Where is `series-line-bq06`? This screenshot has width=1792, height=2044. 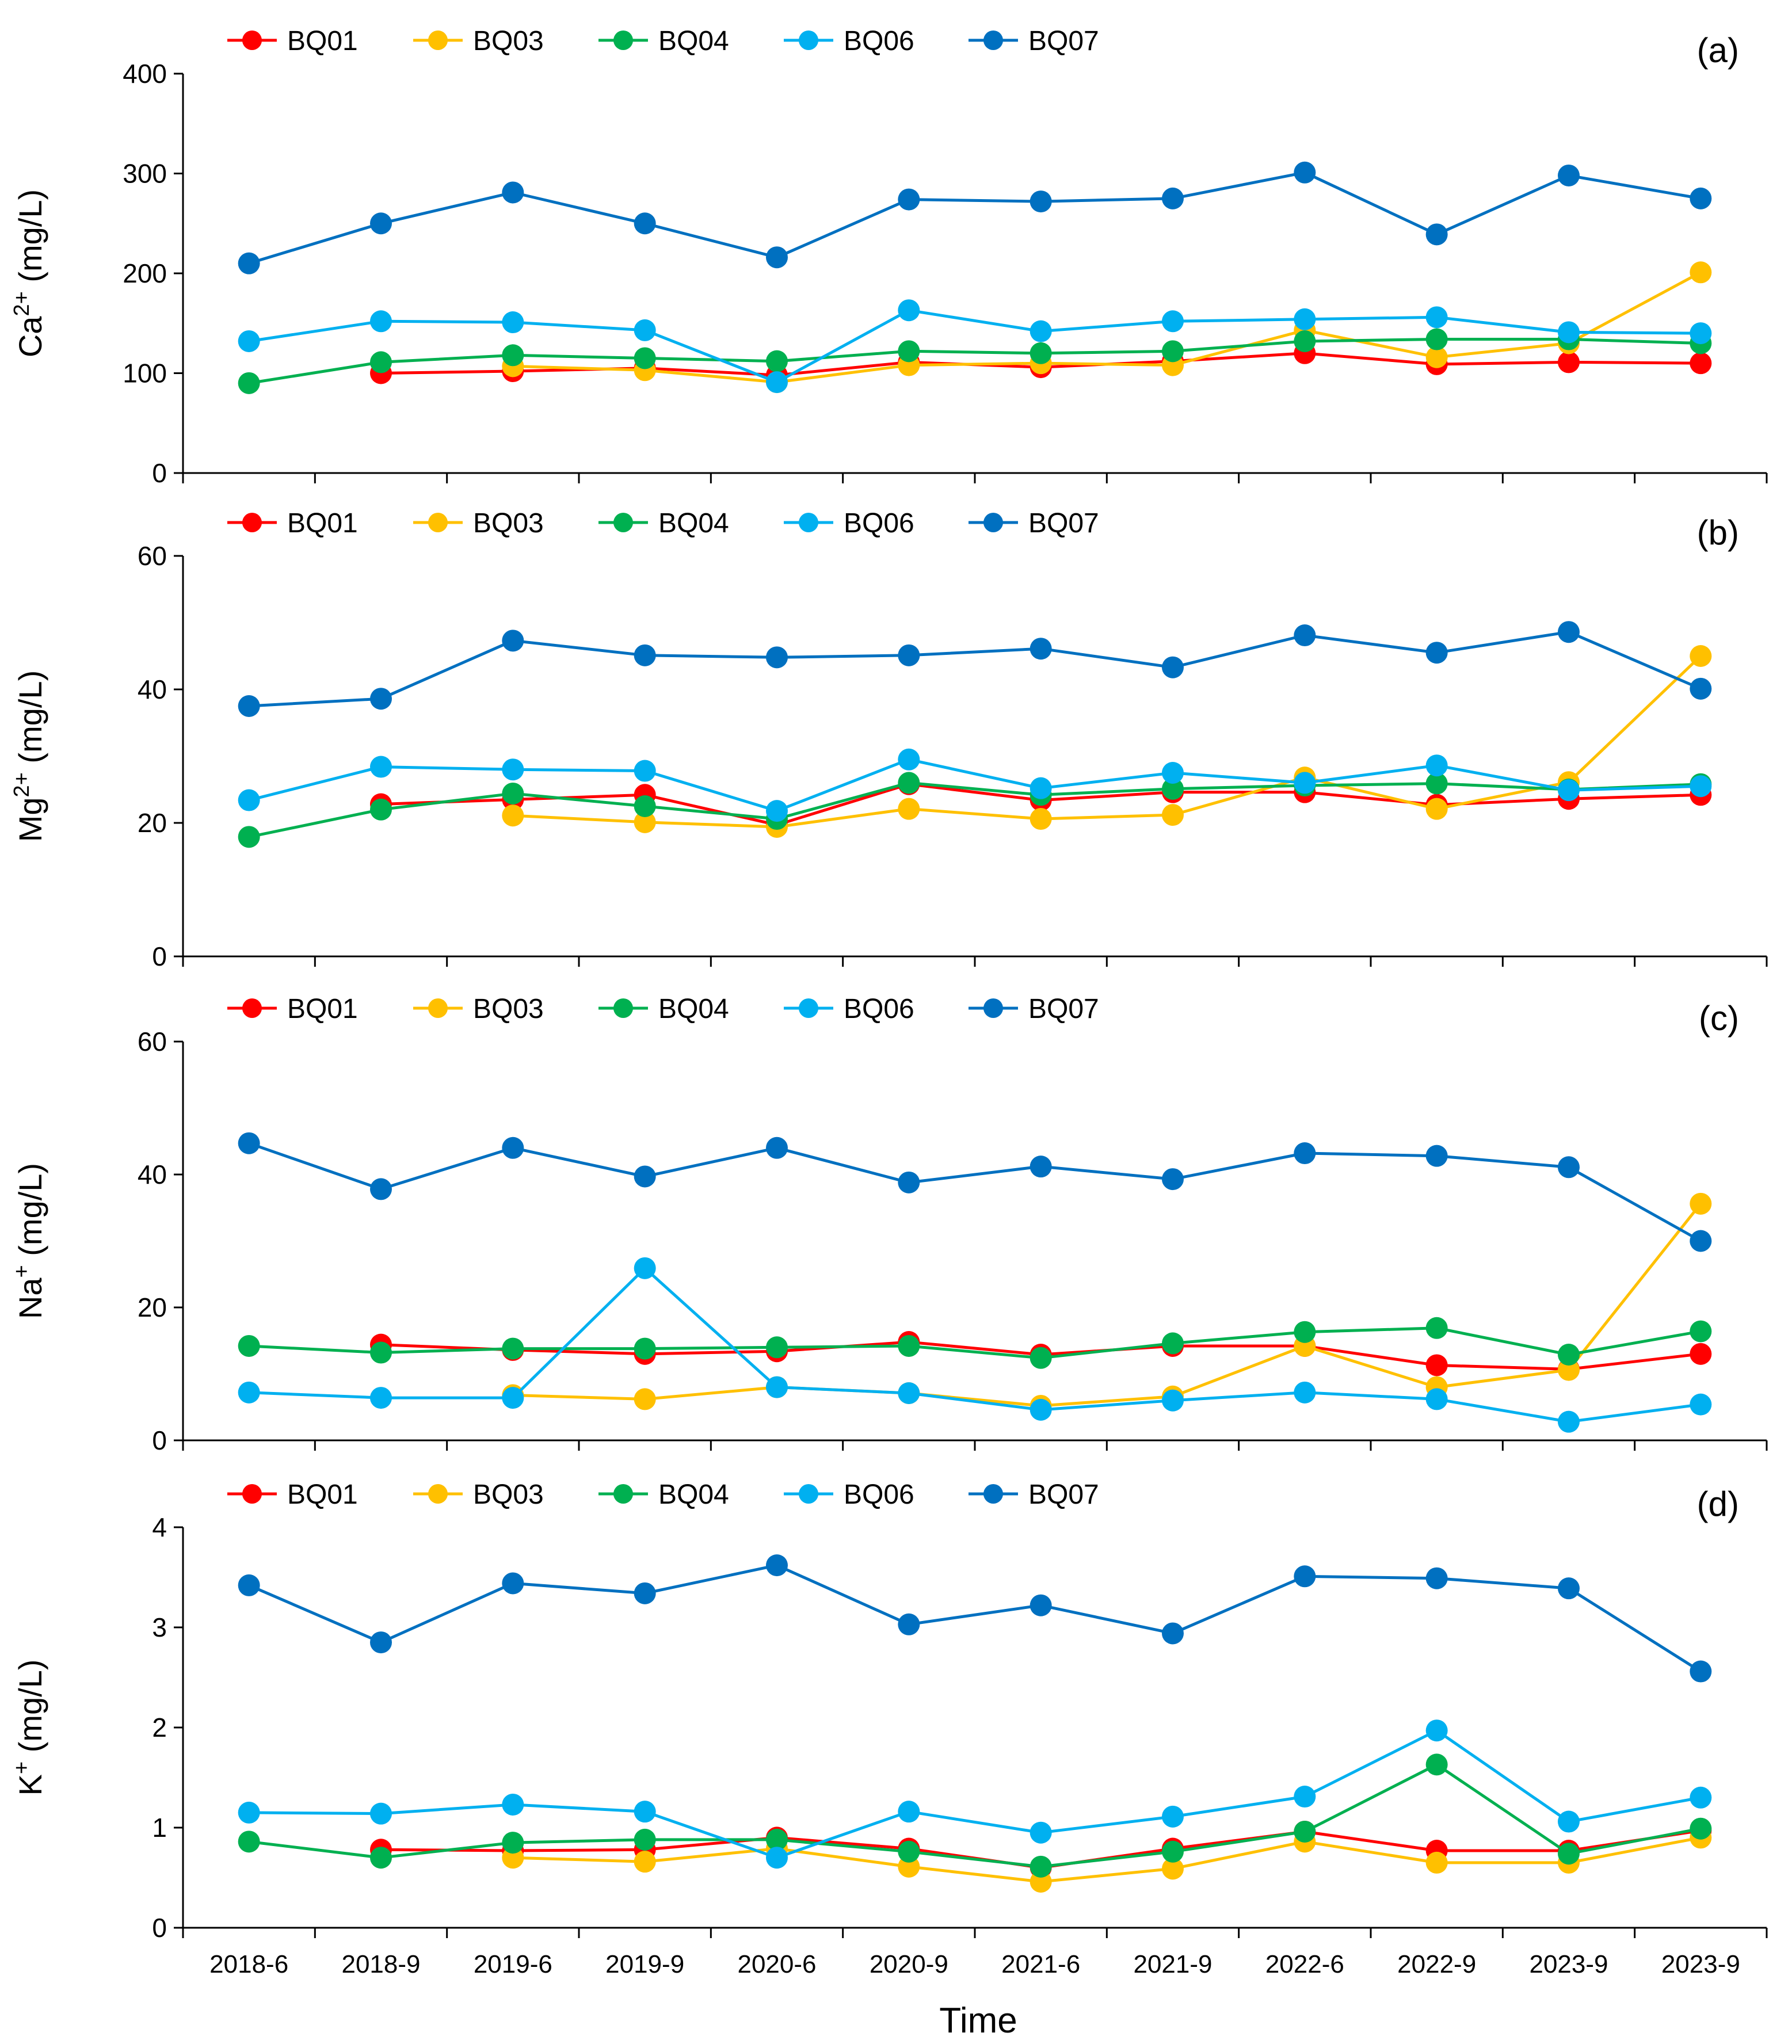 series-line-bq06 is located at coordinates (975, 1794).